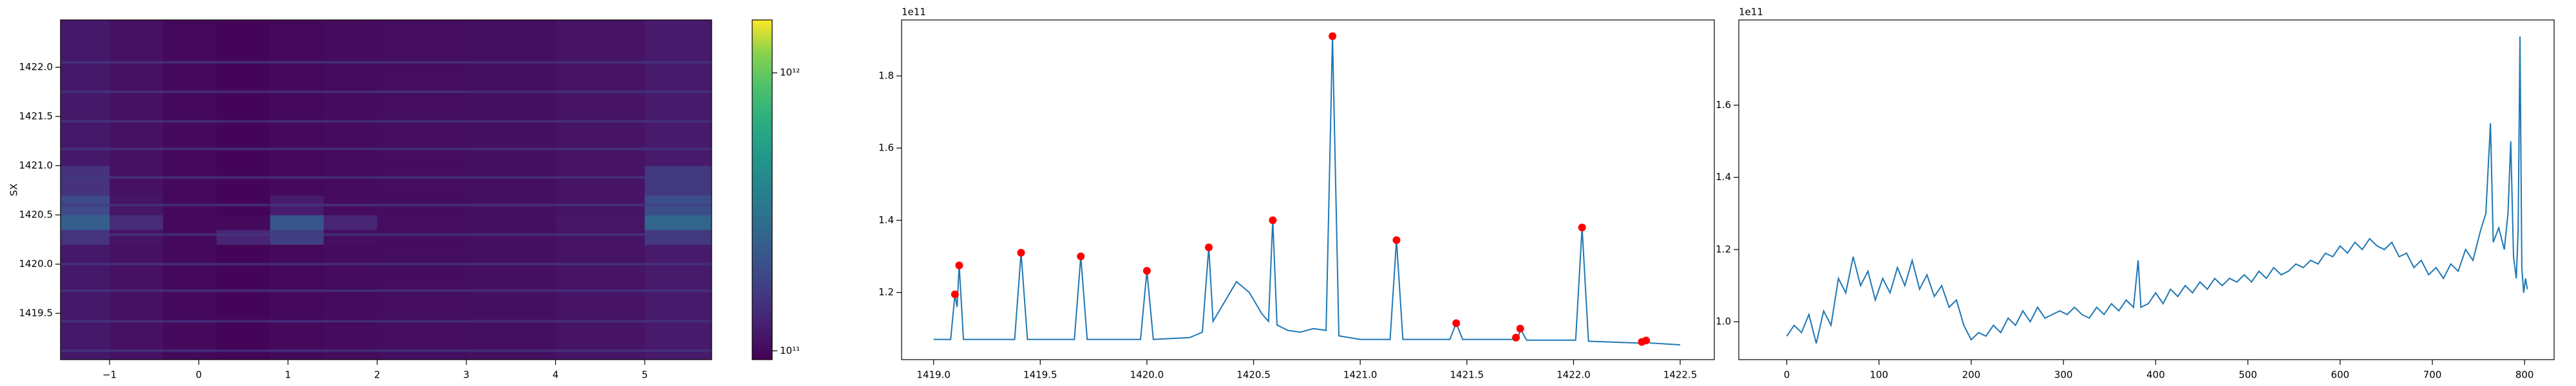 This screenshot has width=2576, height=386. Describe the element at coordinates (36, 215) in the screenshot. I see `y-tick-label: 1420.5` at that location.